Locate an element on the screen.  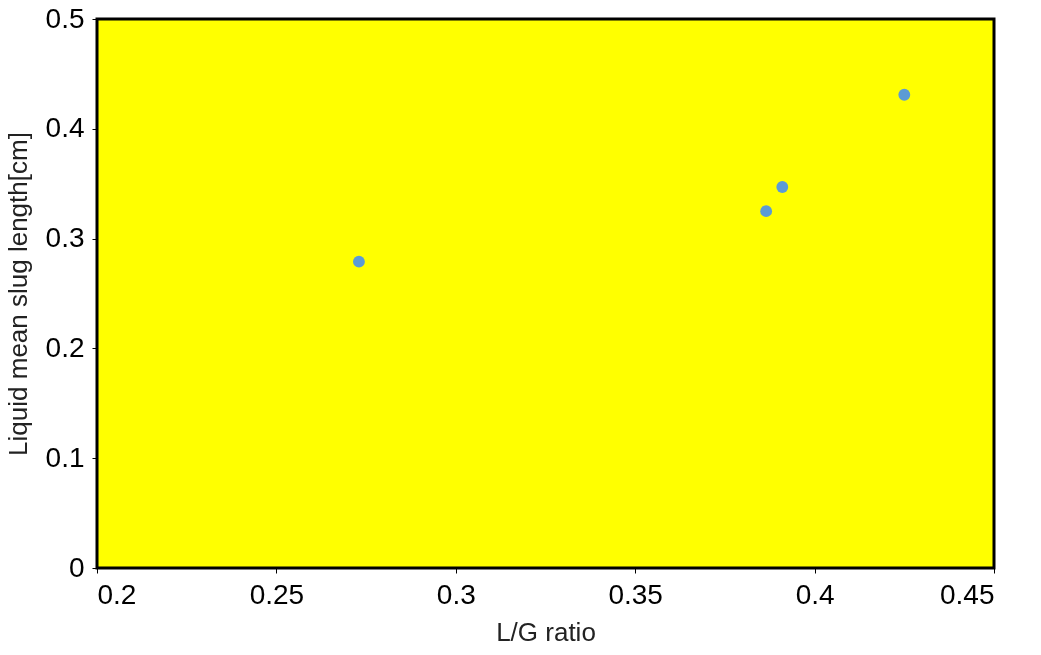
x-tick-label: 0.2 is located at coordinates (117, 594).